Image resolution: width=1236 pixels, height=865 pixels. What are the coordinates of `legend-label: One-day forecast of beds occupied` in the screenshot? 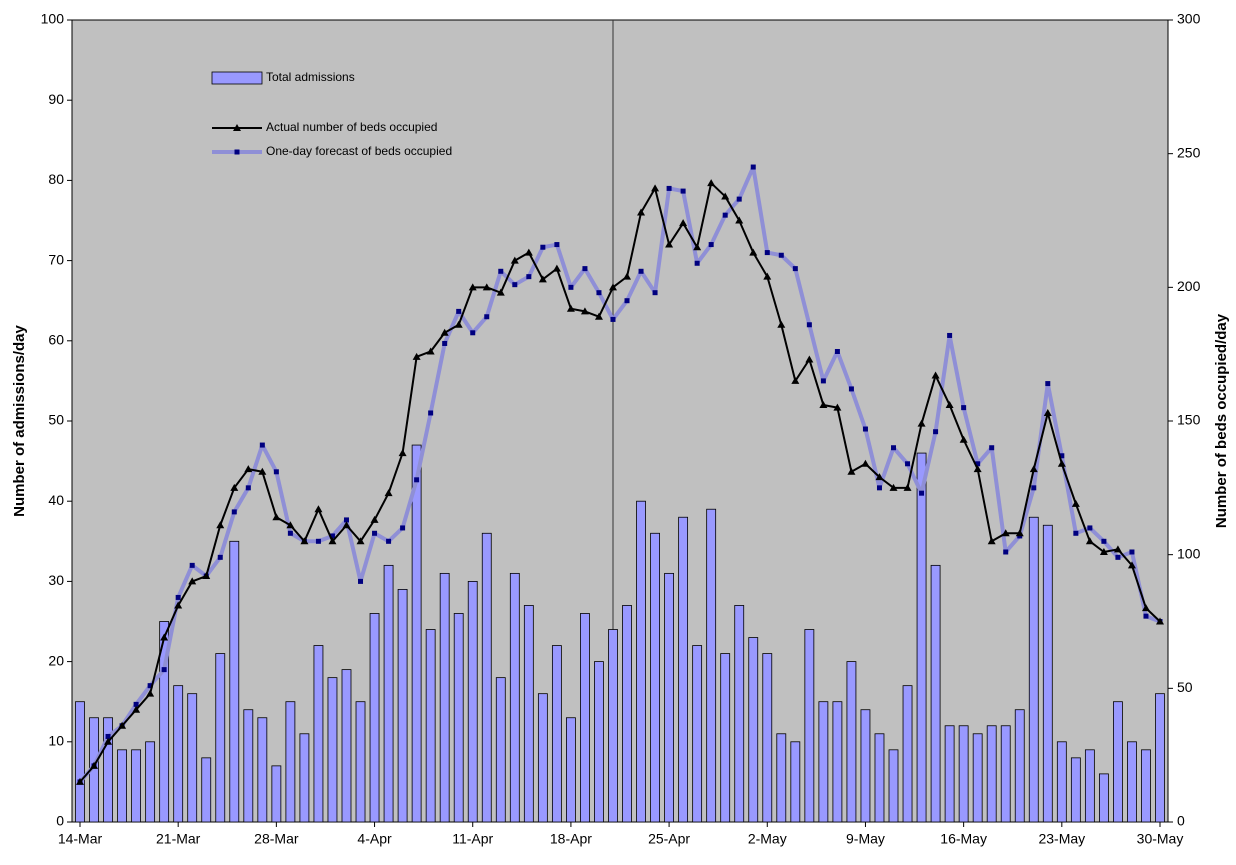 It's located at (359, 151).